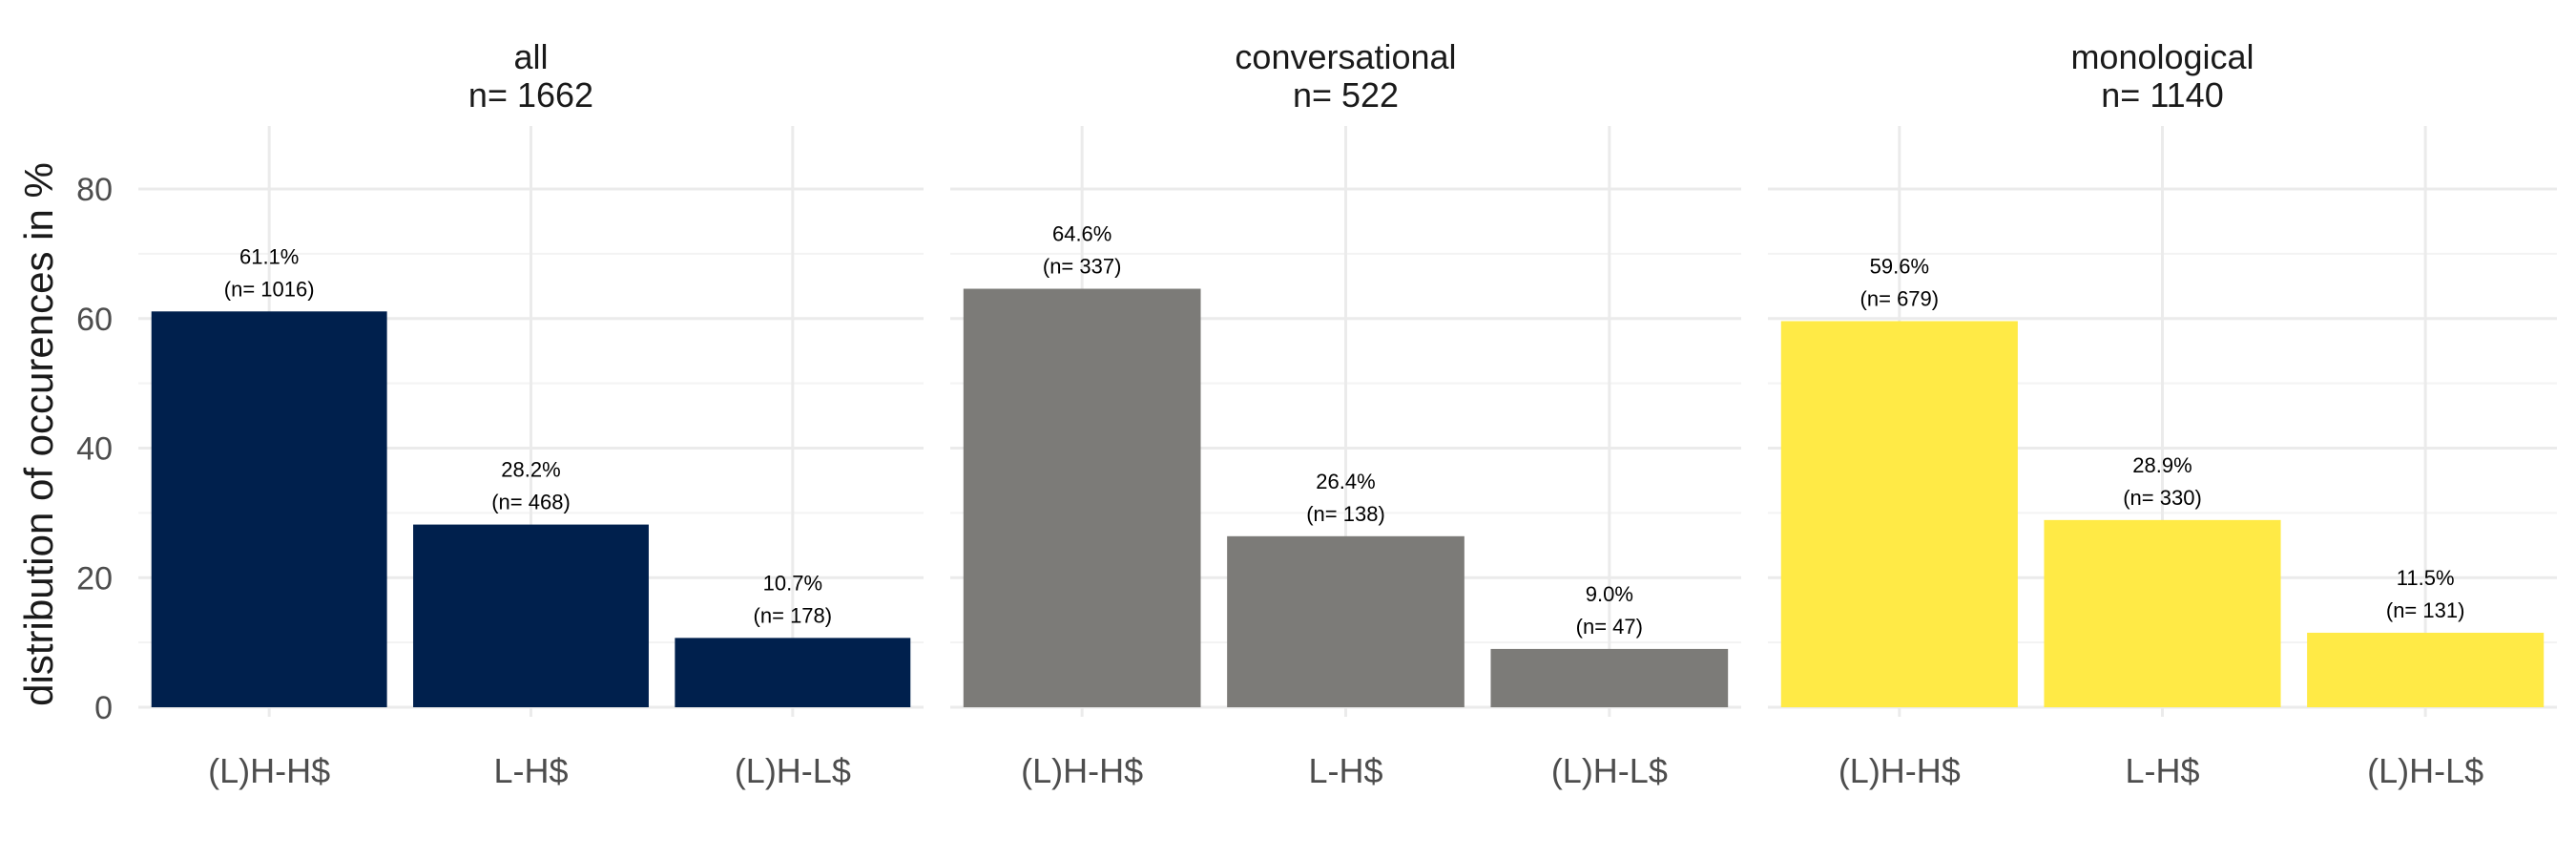  I want to click on panel-n-label: n= 1140, so click(2162, 95).